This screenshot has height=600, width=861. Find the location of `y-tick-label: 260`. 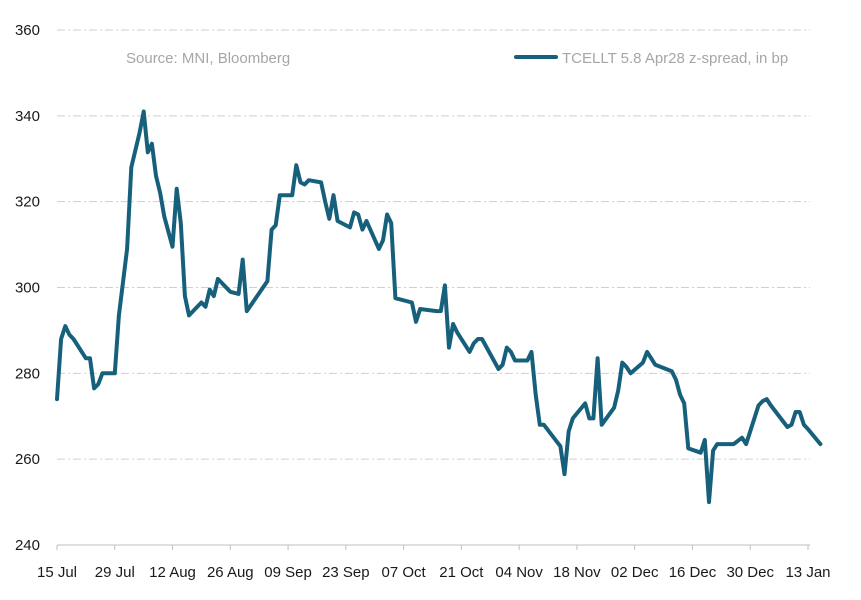

y-tick-label: 260 is located at coordinates (27, 459).